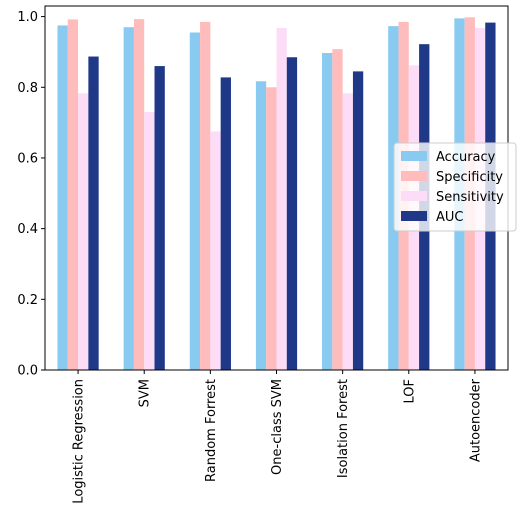 The image size is (529, 517). Describe the element at coordinates (414, 156) in the screenshot. I see `legend-swatch-accuracy` at that location.